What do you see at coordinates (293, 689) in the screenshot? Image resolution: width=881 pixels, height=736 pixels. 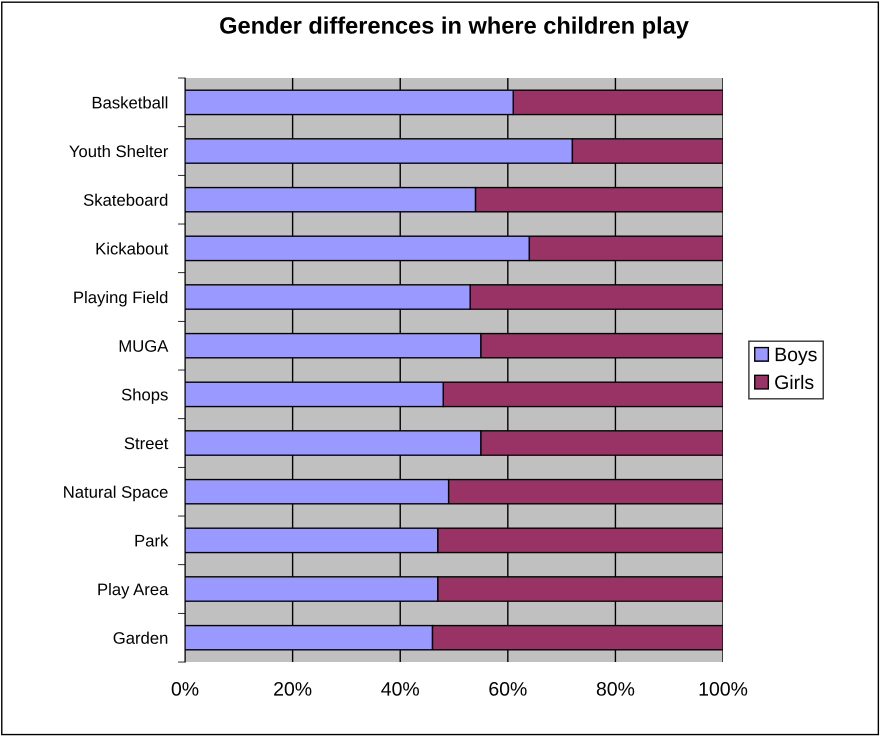 I see `x-tick-label: 20%` at bounding box center [293, 689].